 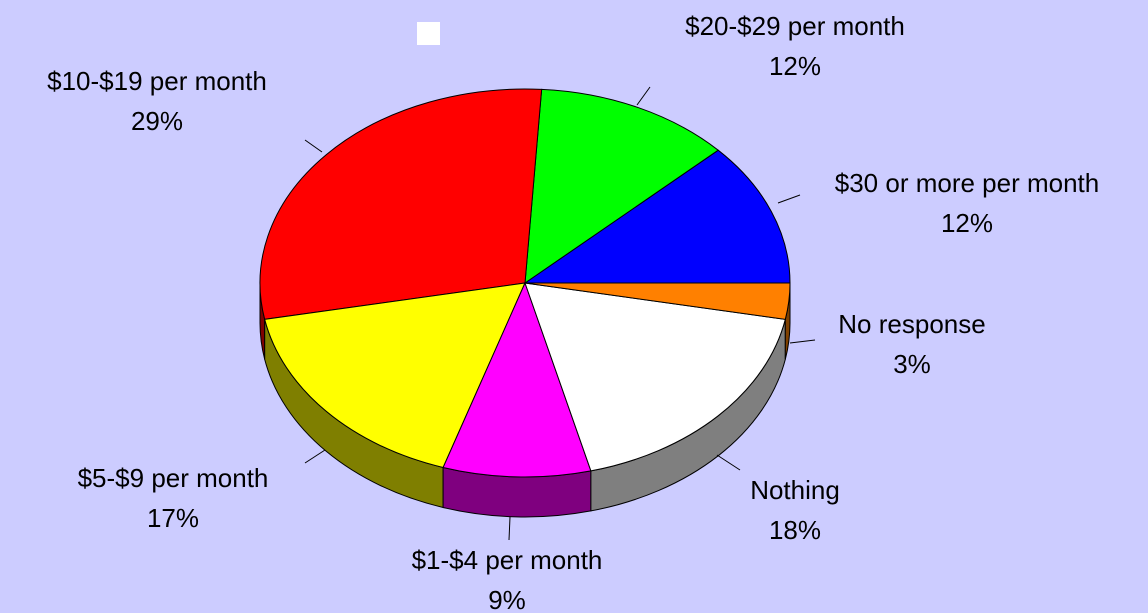 What do you see at coordinates (795, 26) in the screenshot?
I see `slice-label: $20-$29 per month` at bounding box center [795, 26].